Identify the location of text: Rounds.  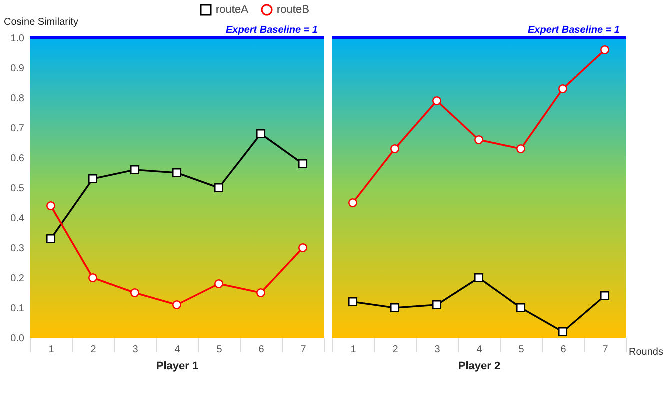
(646, 352).